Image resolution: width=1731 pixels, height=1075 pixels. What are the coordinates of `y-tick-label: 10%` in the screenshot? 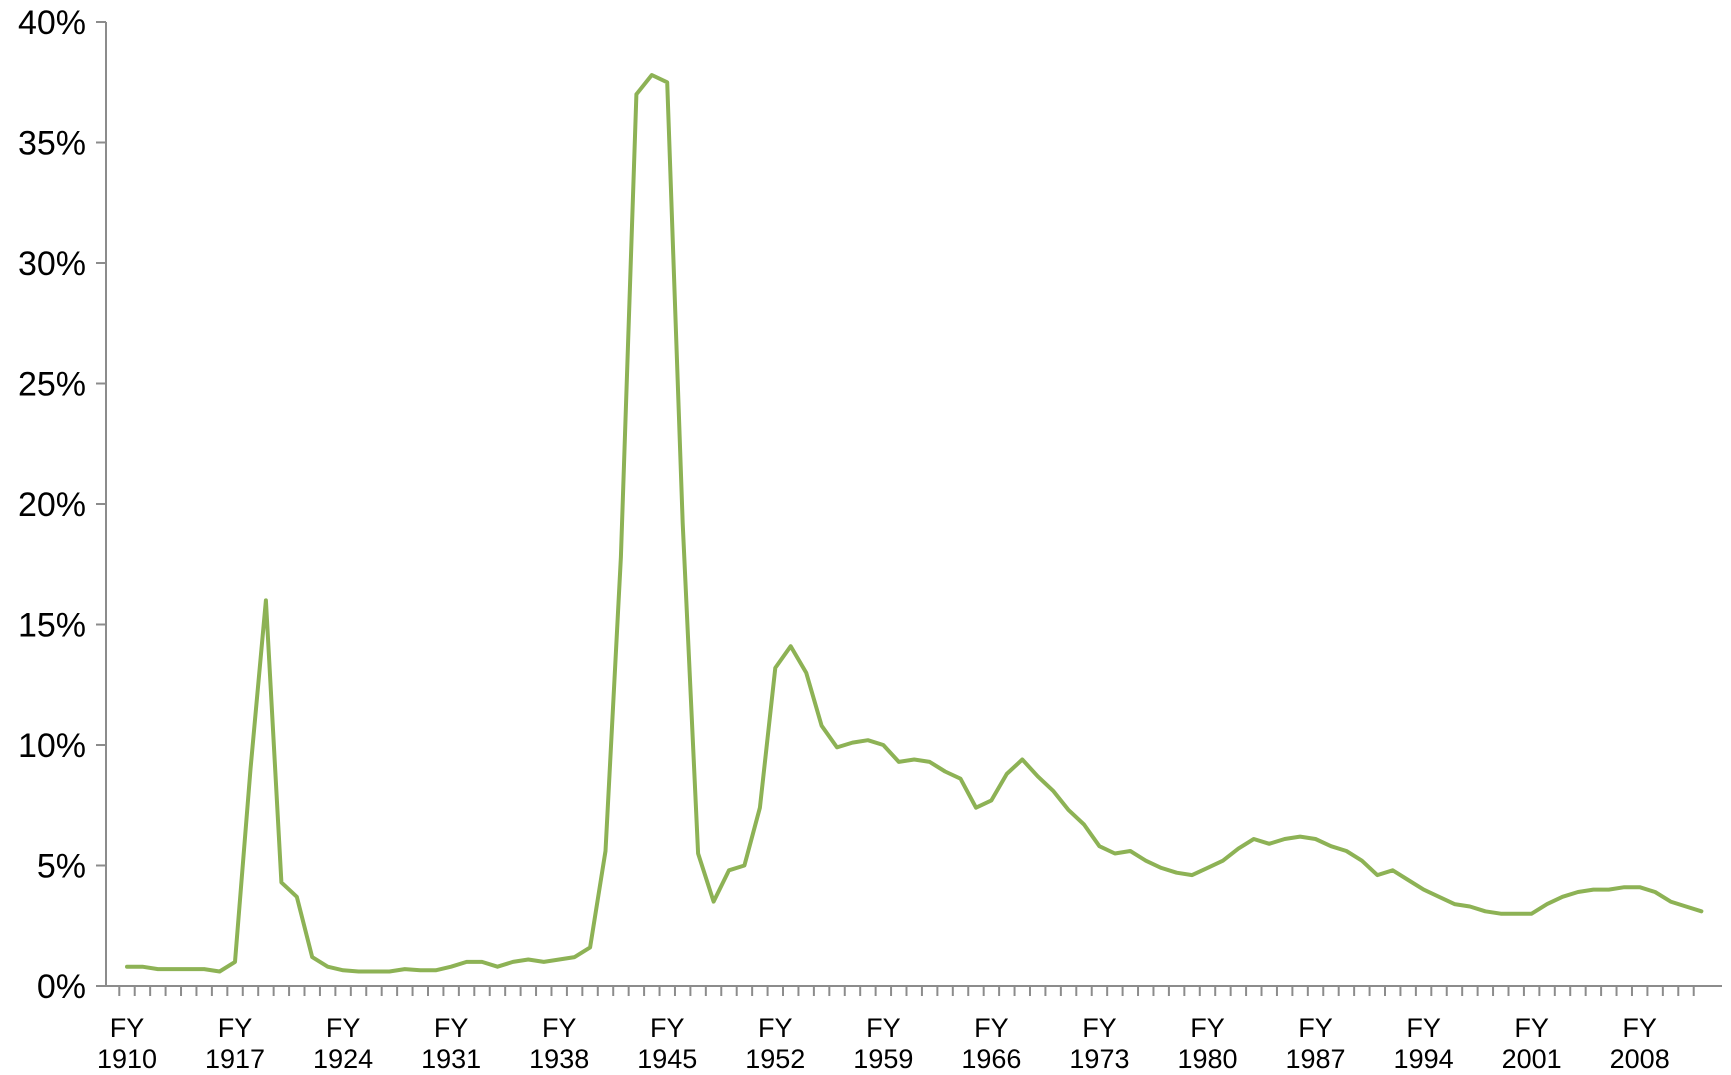 It's located at (52, 746).